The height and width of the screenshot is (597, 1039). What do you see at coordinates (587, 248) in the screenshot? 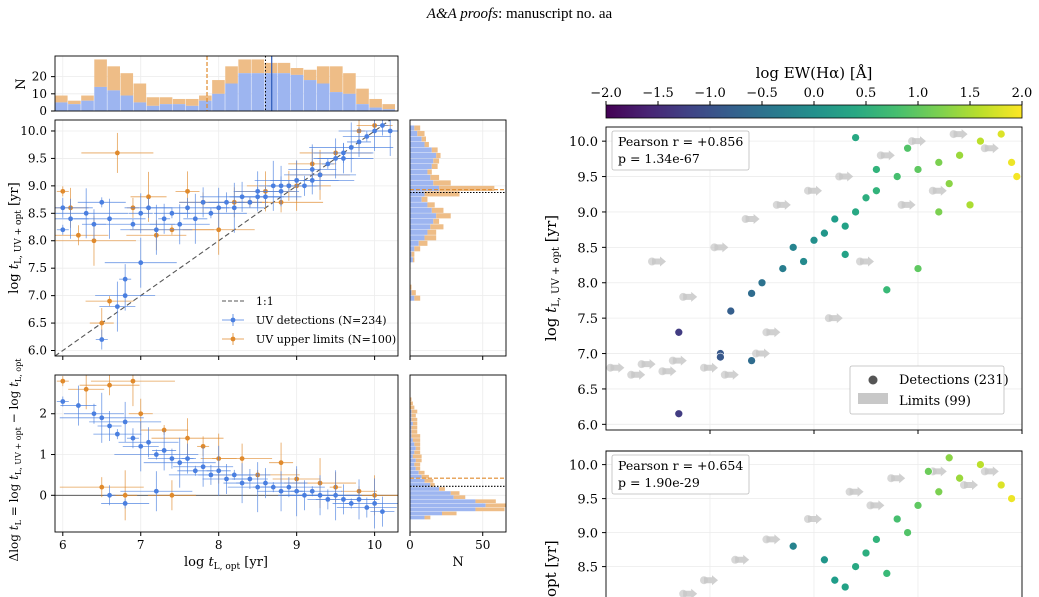
I see `right-upper-ytick-label: 8.5` at bounding box center [587, 248].